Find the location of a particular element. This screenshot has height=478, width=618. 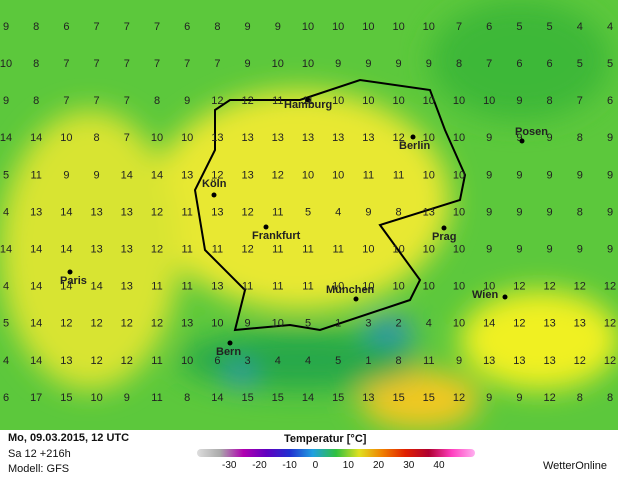

city-label: Wien is located at coordinates (485, 295).